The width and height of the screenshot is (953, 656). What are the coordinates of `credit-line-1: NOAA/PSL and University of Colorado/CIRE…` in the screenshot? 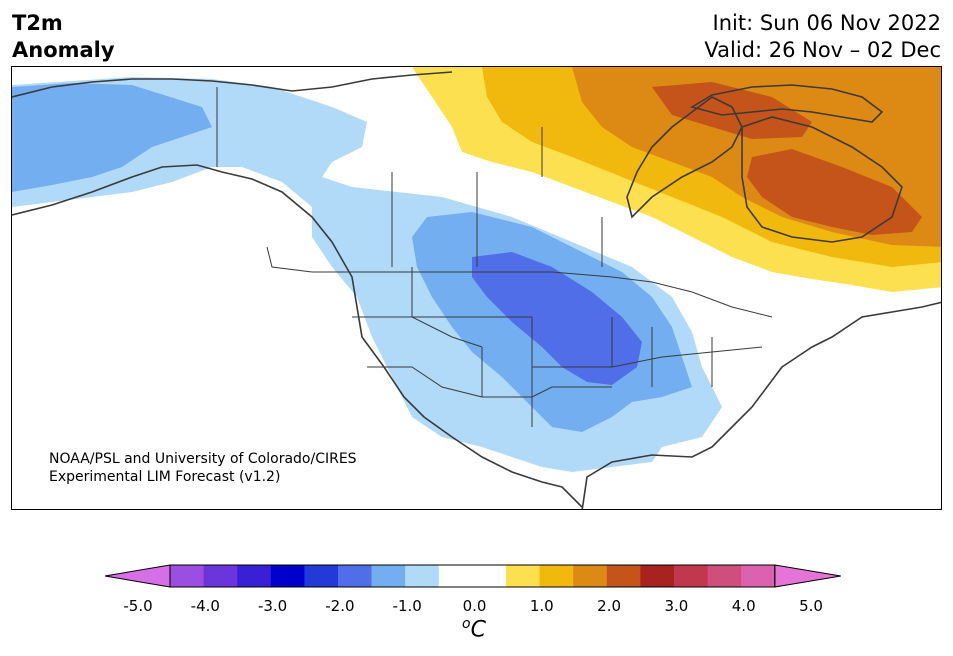 It's located at (203, 459).